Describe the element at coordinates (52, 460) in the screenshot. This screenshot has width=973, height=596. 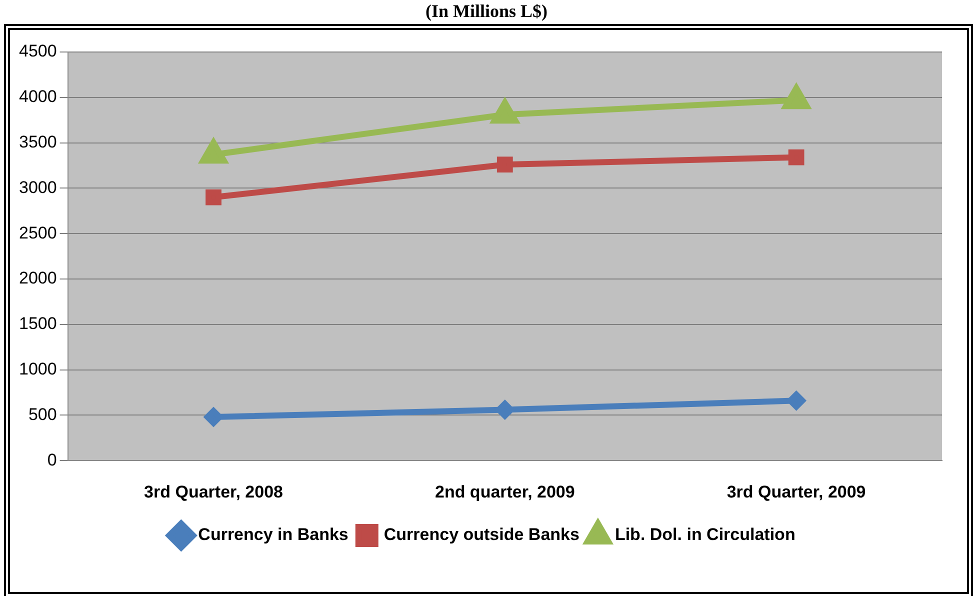
I see `y-tick-label: 0` at that location.